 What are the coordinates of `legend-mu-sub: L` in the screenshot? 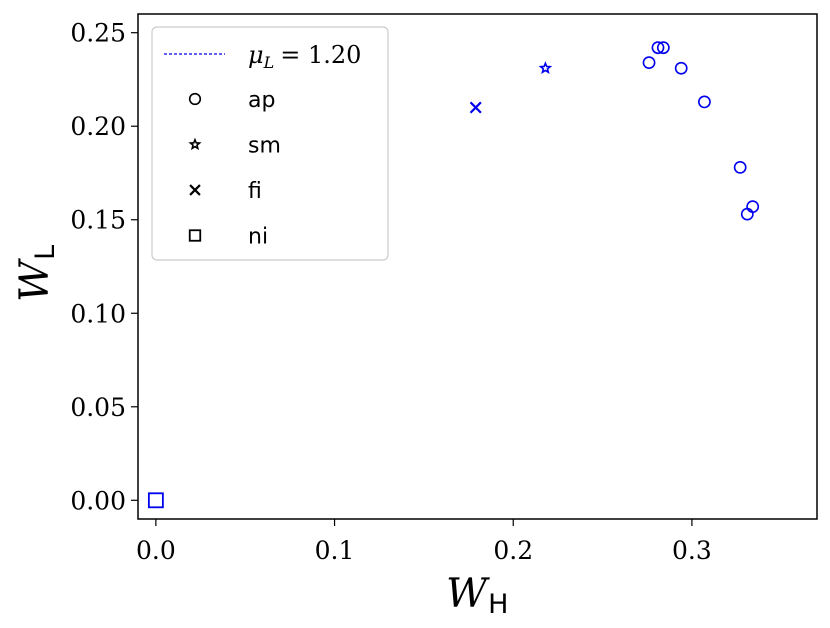 It's located at (269, 62).